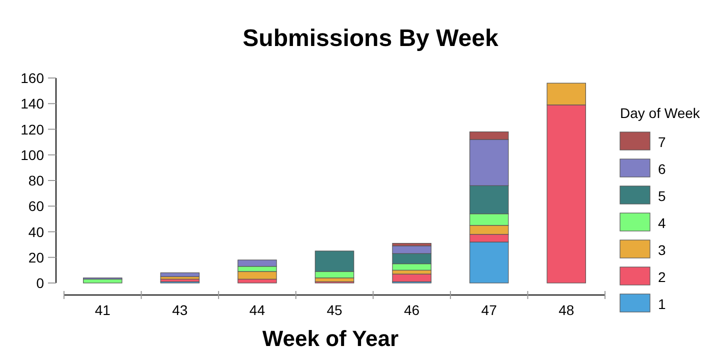  I want to click on y-tick-label: 40, so click(36, 232).